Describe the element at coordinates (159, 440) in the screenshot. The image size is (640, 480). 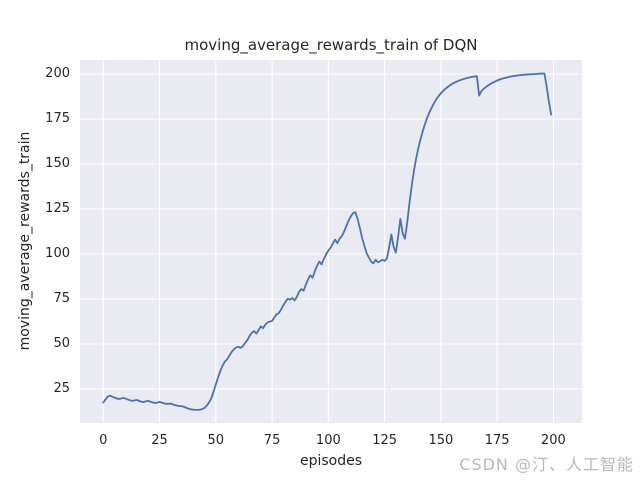
I see `x-tick-label: 25` at that location.